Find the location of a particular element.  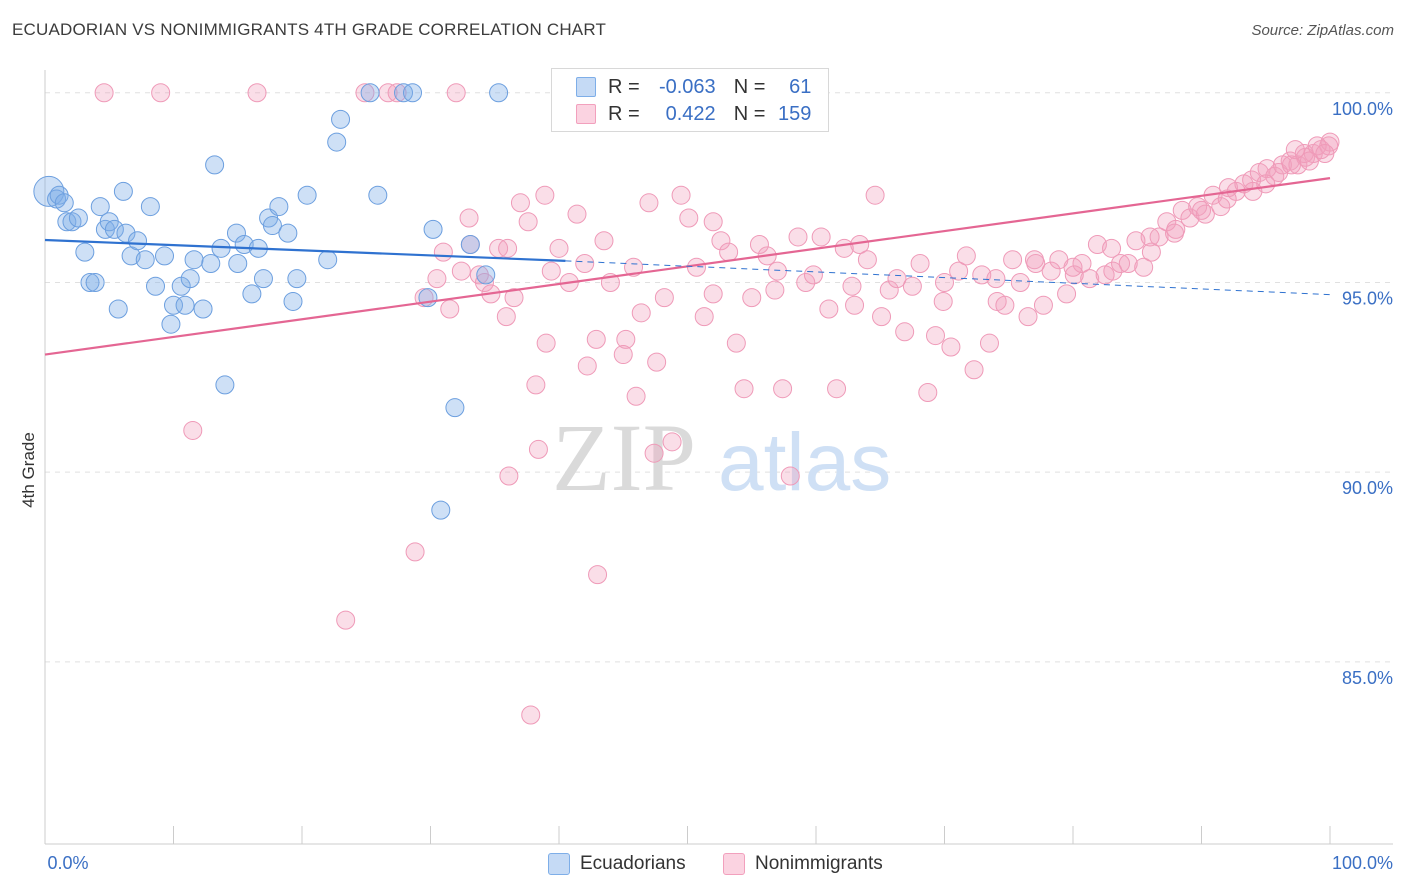

legend-row-nonimmigrants: R = 0.422 N = 159 is located at coordinates (693, 114).